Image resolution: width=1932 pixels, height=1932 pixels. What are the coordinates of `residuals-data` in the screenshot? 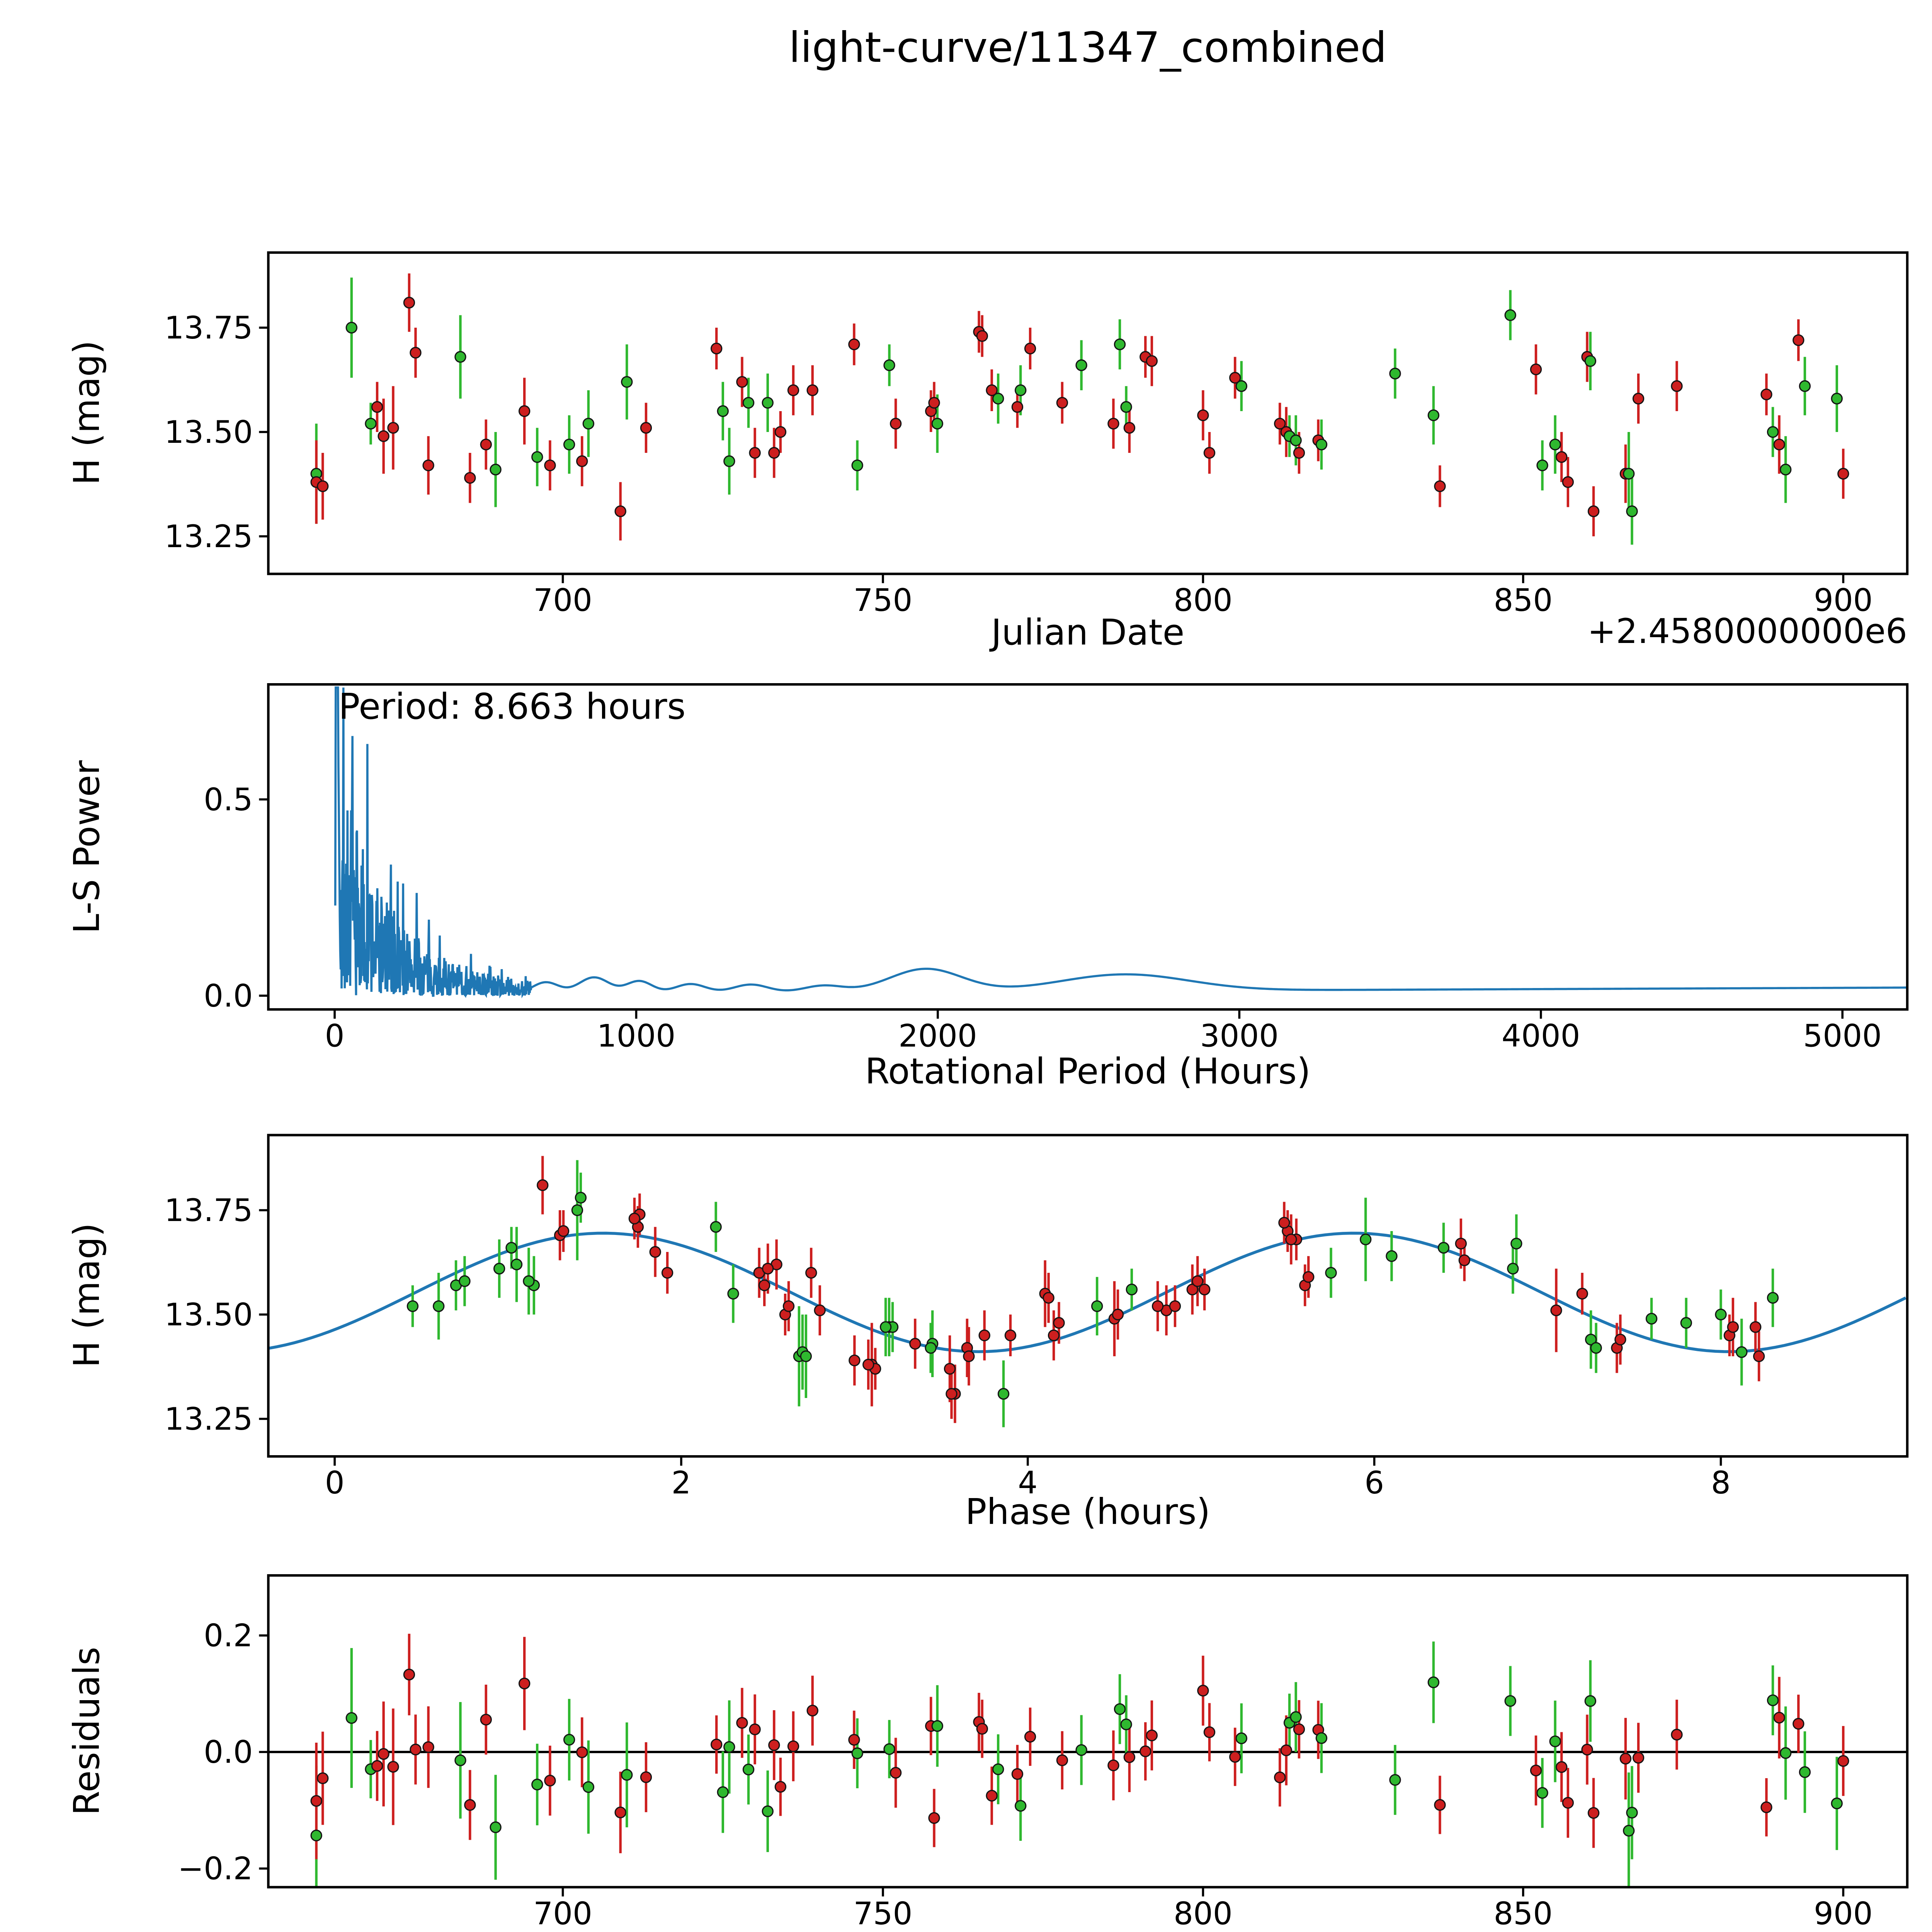 It's located at (1087, 1760).